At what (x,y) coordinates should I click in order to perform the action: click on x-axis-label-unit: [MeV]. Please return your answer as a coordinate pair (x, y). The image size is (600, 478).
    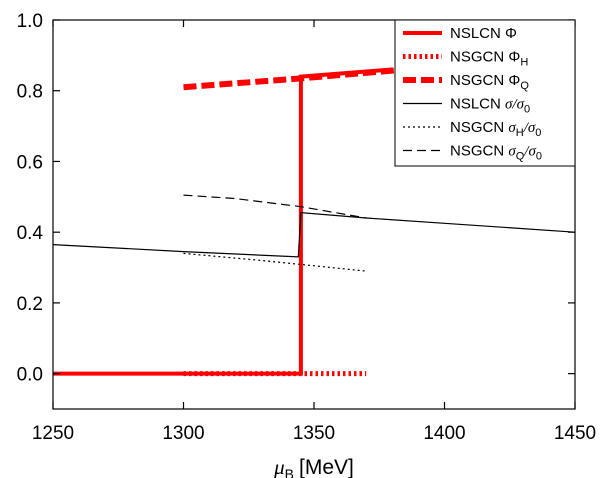
    Looking at the image, I should click on (326, 467).